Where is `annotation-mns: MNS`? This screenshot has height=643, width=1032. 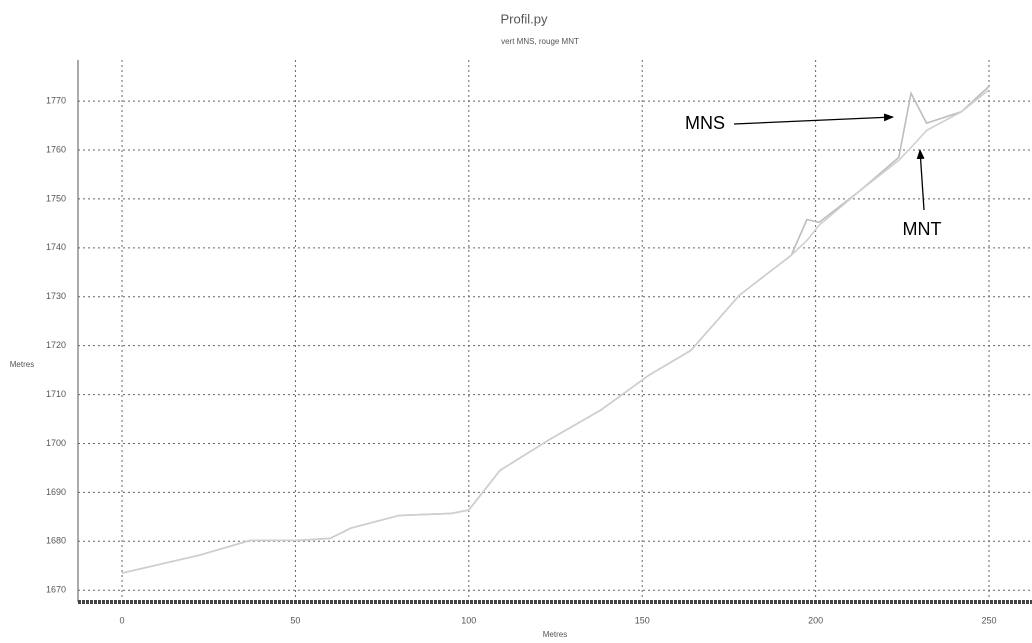 annotation-mns: MNS is located at coordinates (705, 123).